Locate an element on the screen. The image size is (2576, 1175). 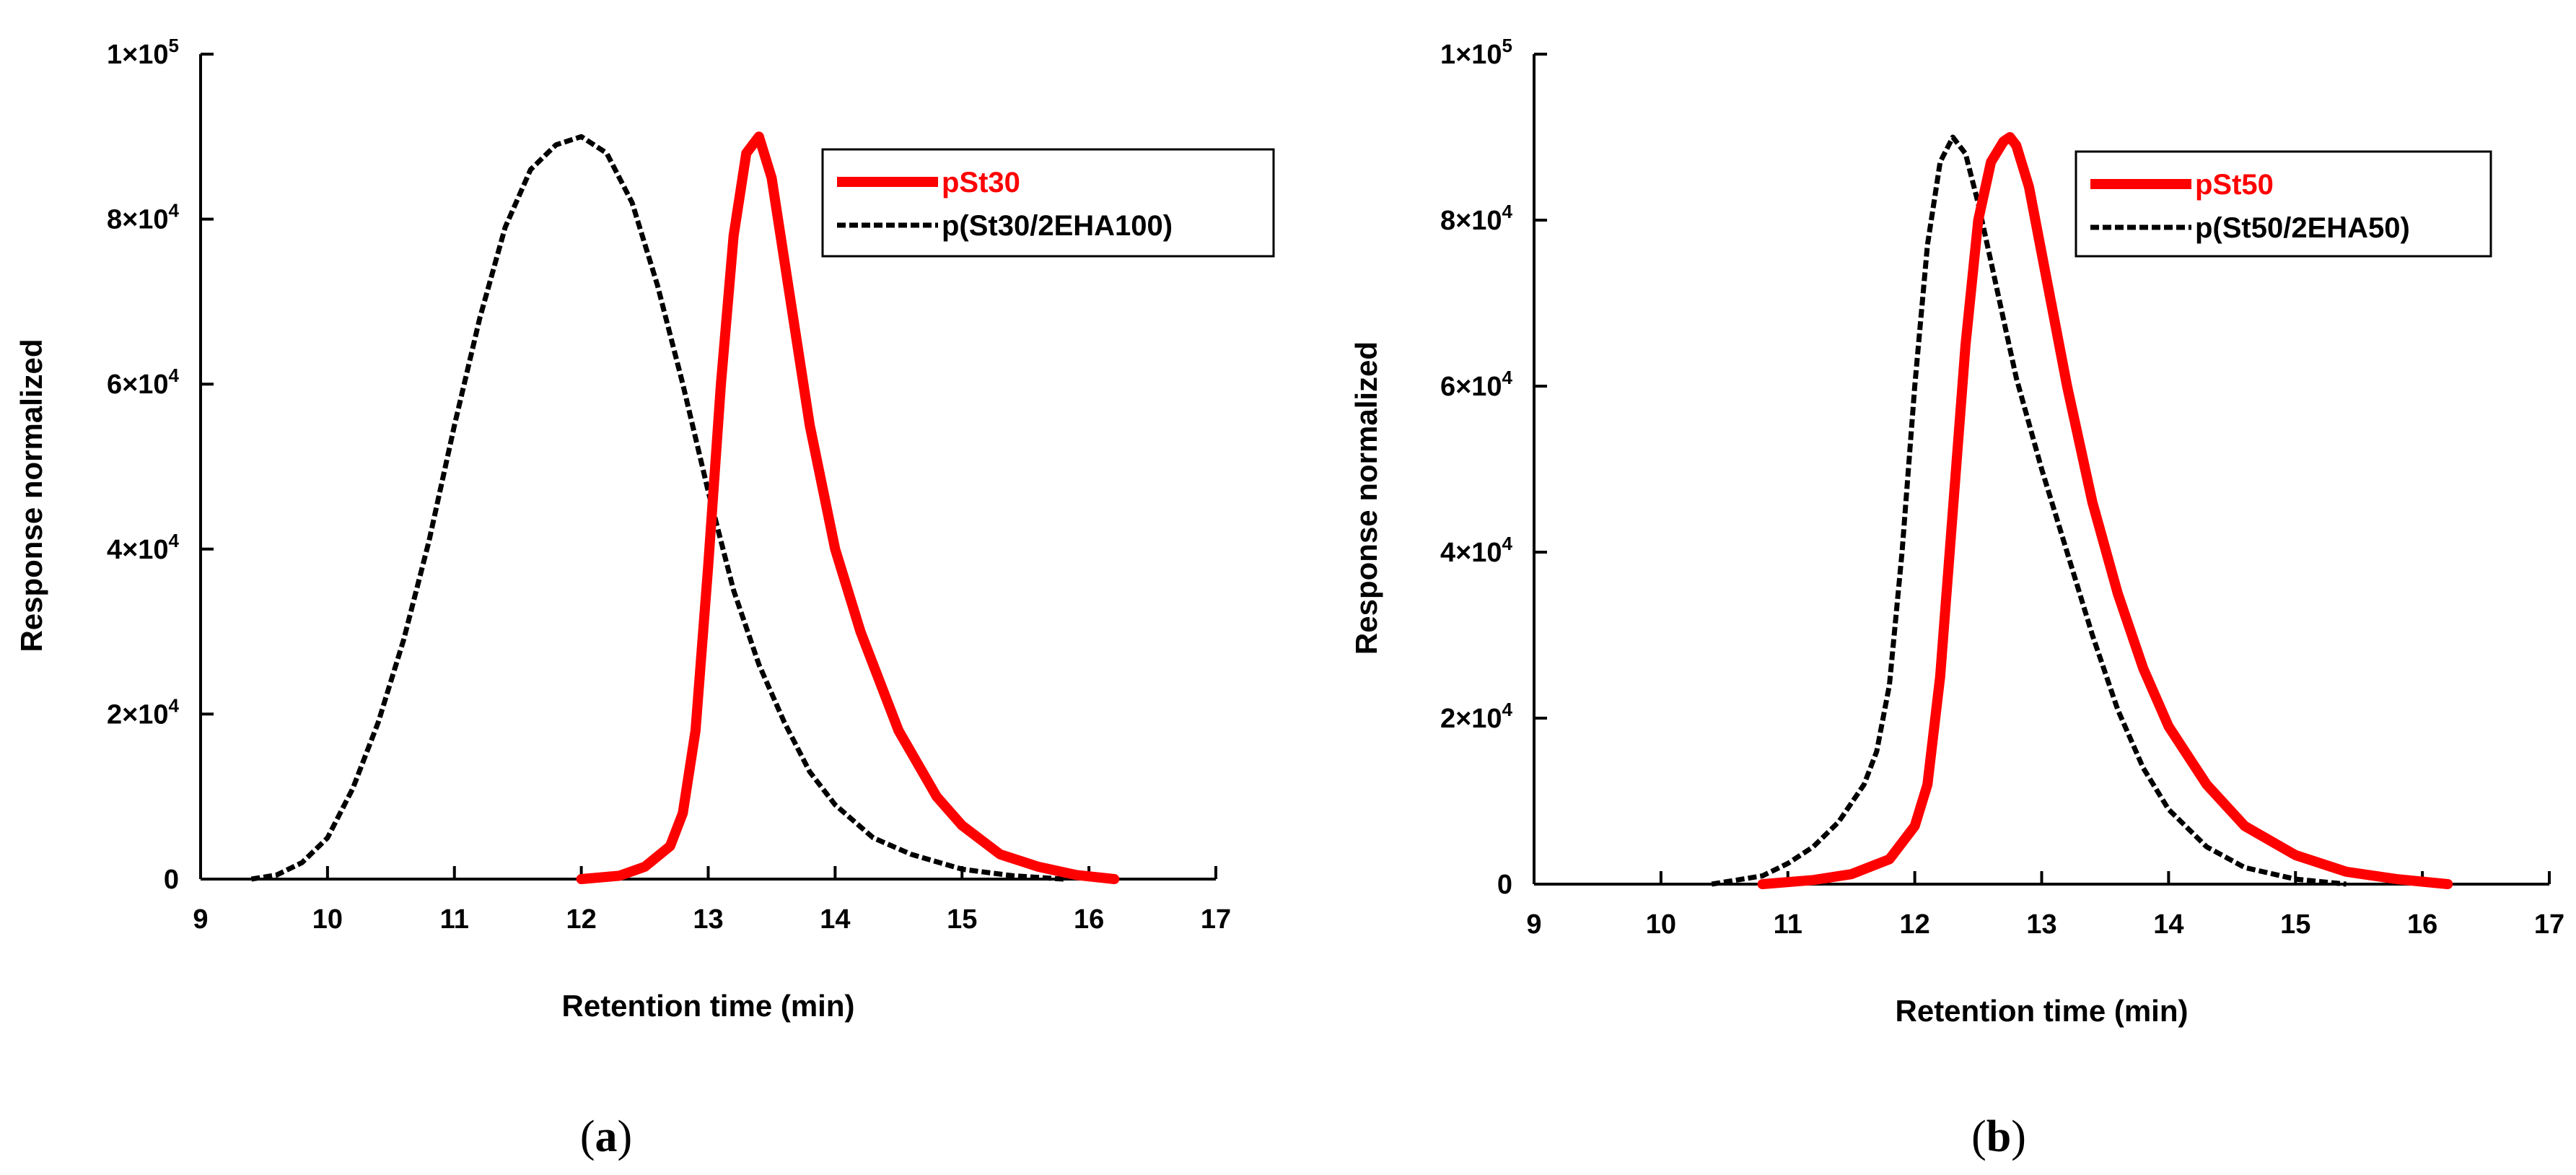
panel-a-legend-label: p(St30/2EHA100) is located at coordinates (1057, 226).